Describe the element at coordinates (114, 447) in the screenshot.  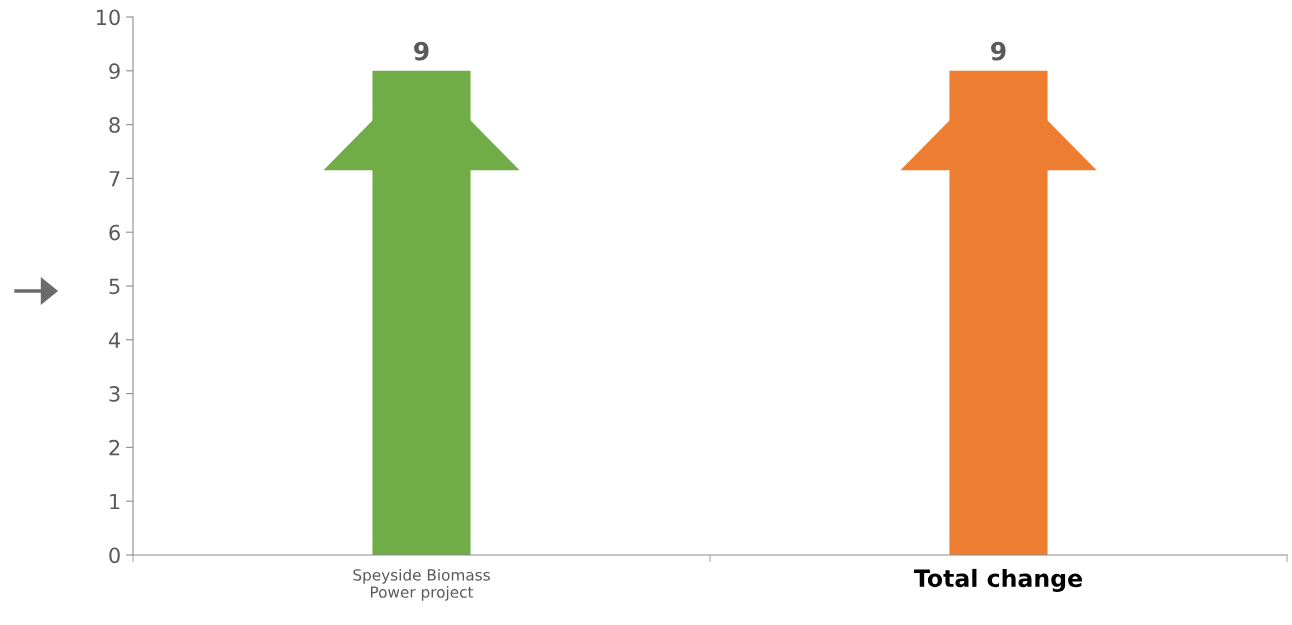
I see `y-tick-label: 2` at that location.